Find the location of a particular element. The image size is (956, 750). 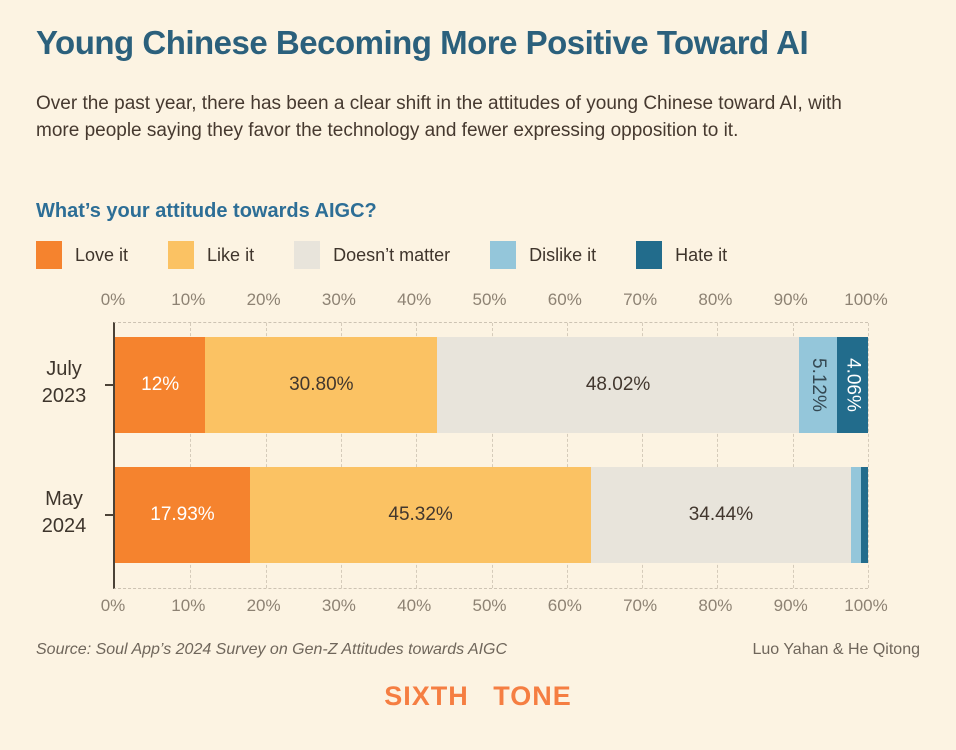

legend-label: Love it is located at coordinates (102, 254).